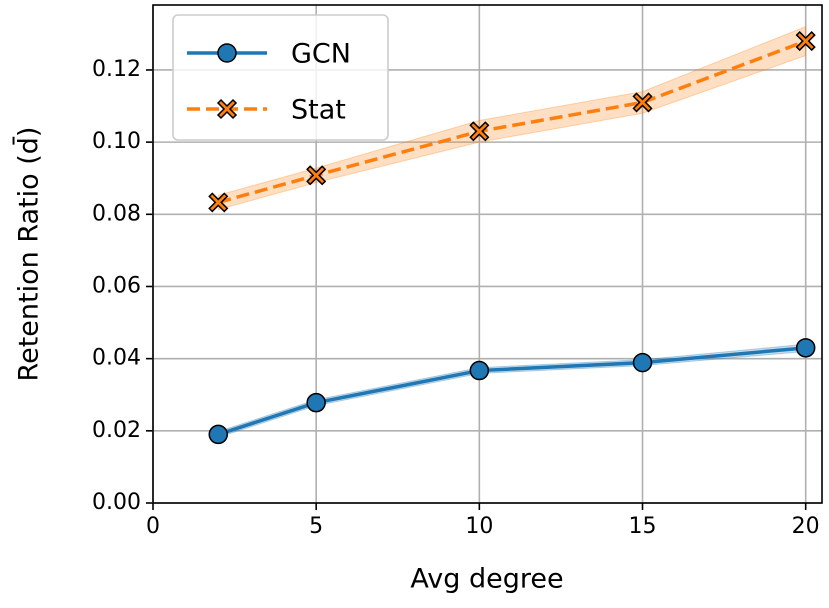  What do you see at coordinates (116, 213) in the screenshot?
I see `y-tick-label: 0.08` at bounding box center [116, 213].